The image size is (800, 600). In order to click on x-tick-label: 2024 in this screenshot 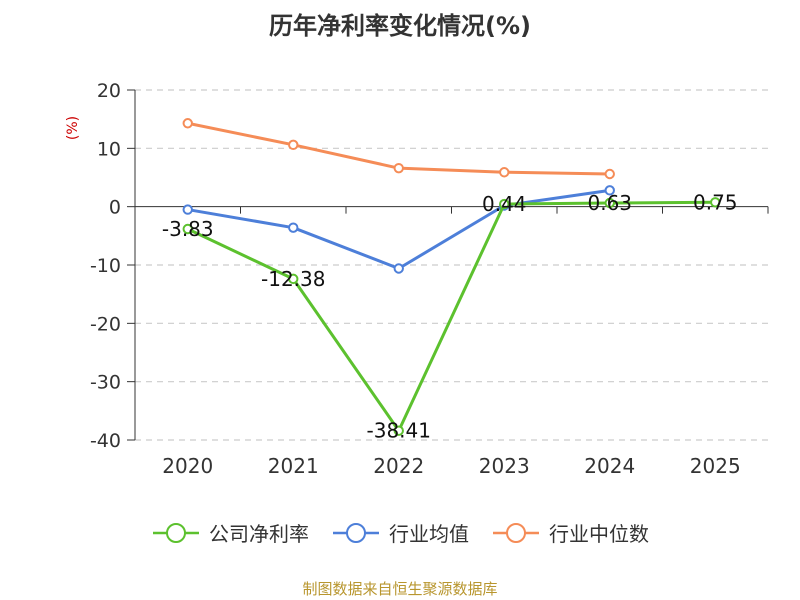, I will do `click(609, 466)`.